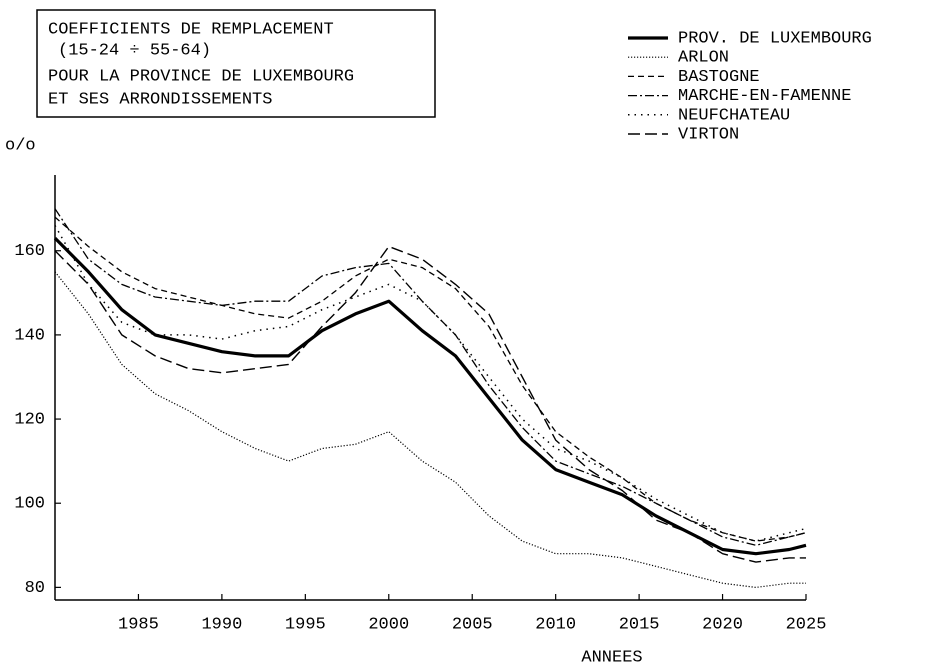 The width and height of the screenshot is (931, 669). Describe the element at coordinates (775, 38) in the screenshot. I see `legend-label: PROV. DE LUXEMBOURG` at that location.